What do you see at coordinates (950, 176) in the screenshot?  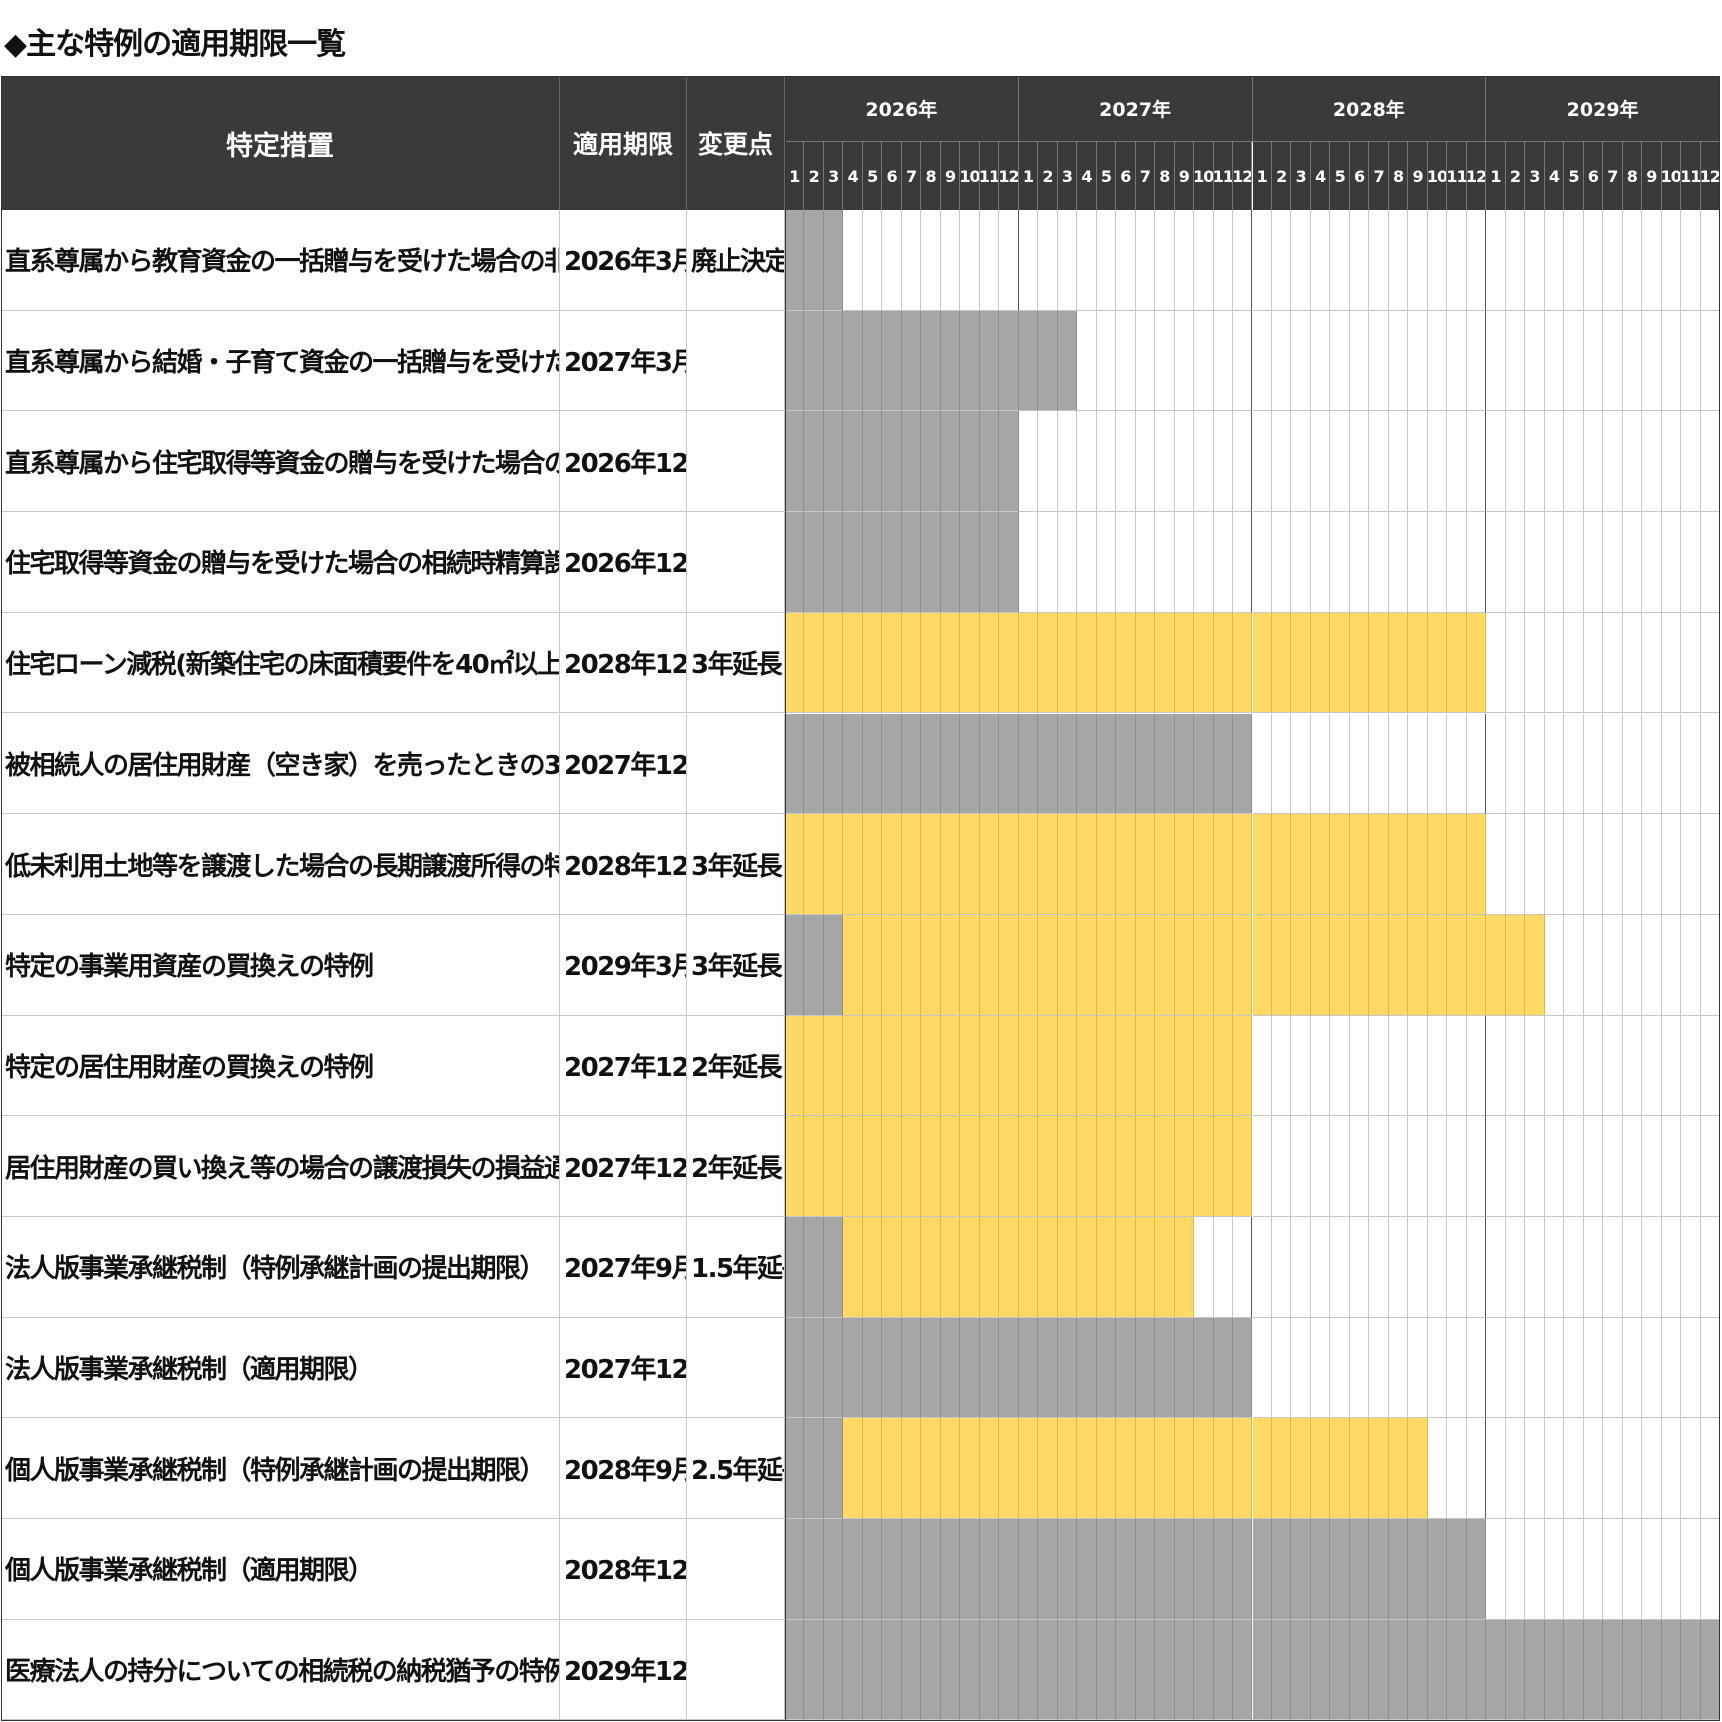 I see `month-header: 9` at bounding box center [950, 176].